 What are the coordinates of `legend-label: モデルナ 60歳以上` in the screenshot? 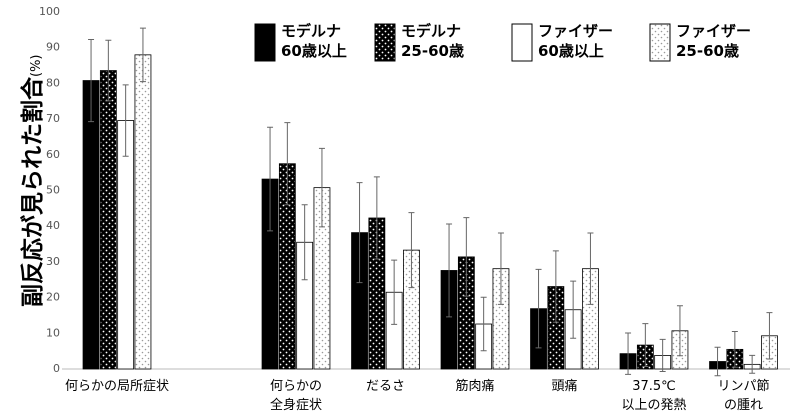 It's located at (314, 41).